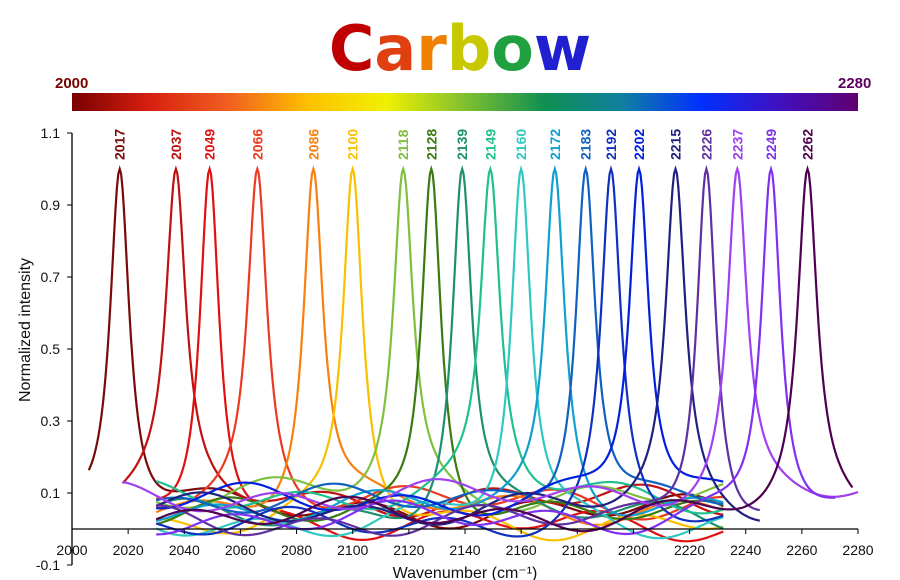 This screenshot has height=580, width=900. What do you see at coordinates (465, 102) in the screenshot?
I see `colorbar` at bounding box center [465, 102].